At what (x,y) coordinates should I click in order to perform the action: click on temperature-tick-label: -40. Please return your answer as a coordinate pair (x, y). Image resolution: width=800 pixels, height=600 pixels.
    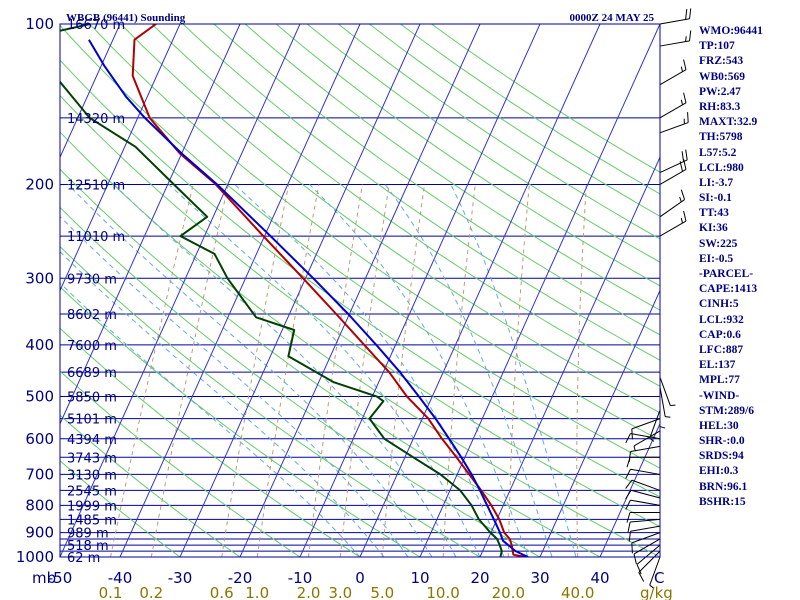
    Looking at the image, I should click on (120, 578).